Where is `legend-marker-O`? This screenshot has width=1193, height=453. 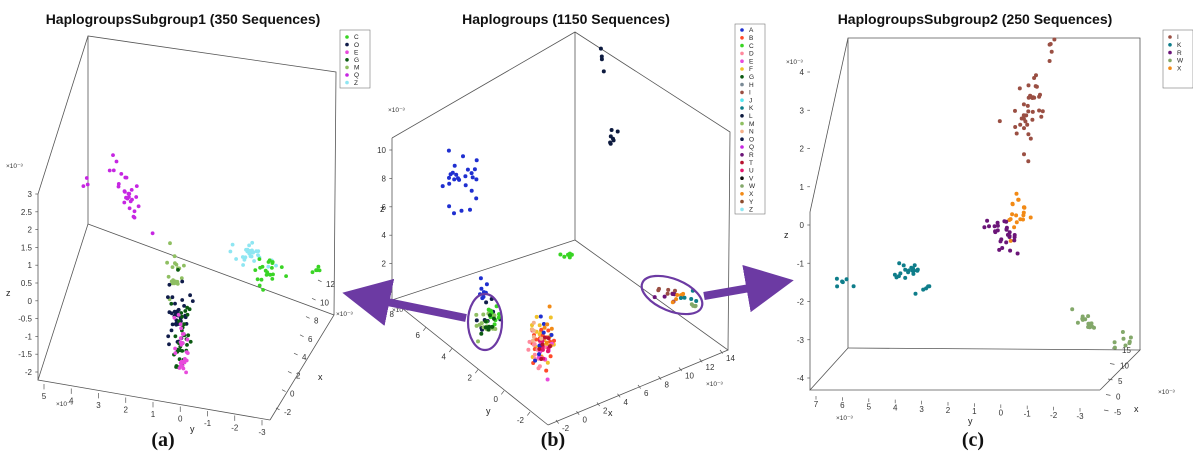 legend-marker-O is located at coordinates (347, 44).